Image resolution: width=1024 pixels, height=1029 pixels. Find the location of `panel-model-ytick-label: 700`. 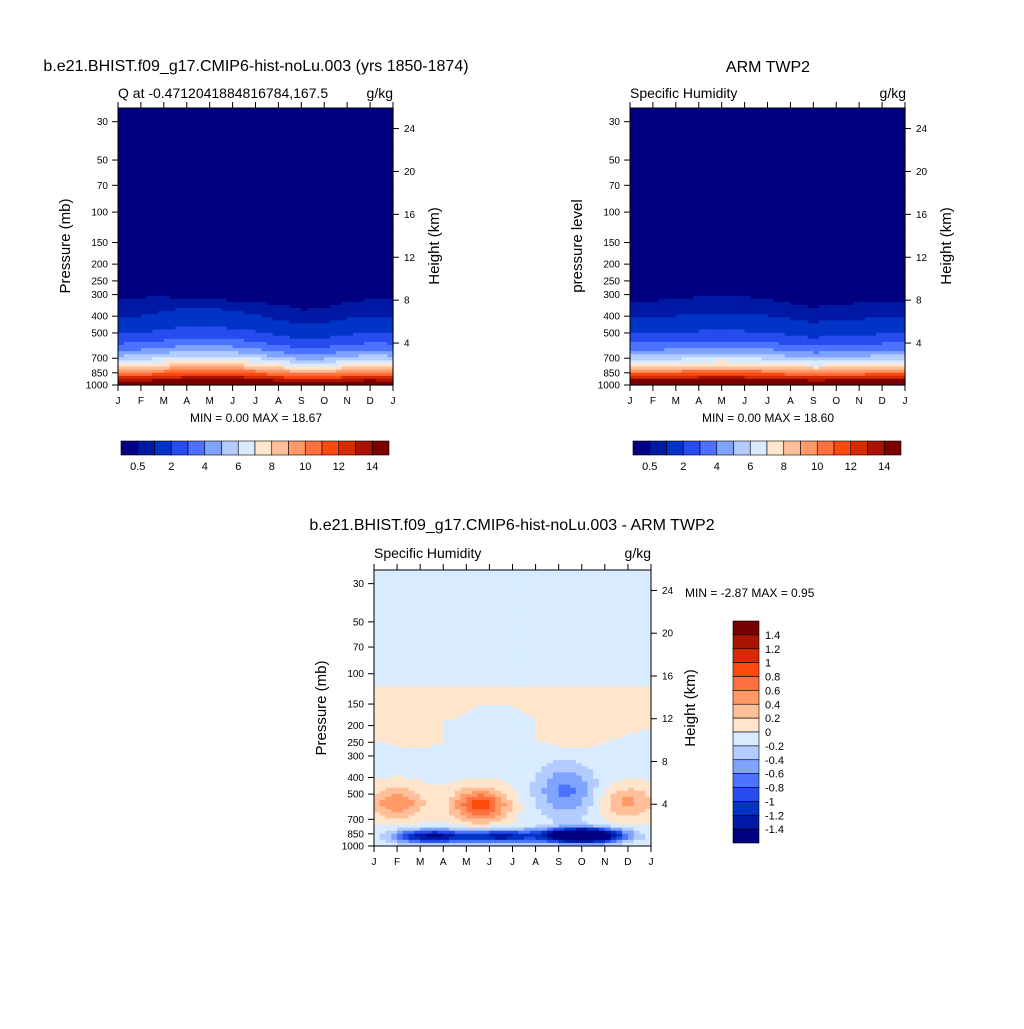

panel-model-ytick-label: 700 is located at coordinates (99, 359).